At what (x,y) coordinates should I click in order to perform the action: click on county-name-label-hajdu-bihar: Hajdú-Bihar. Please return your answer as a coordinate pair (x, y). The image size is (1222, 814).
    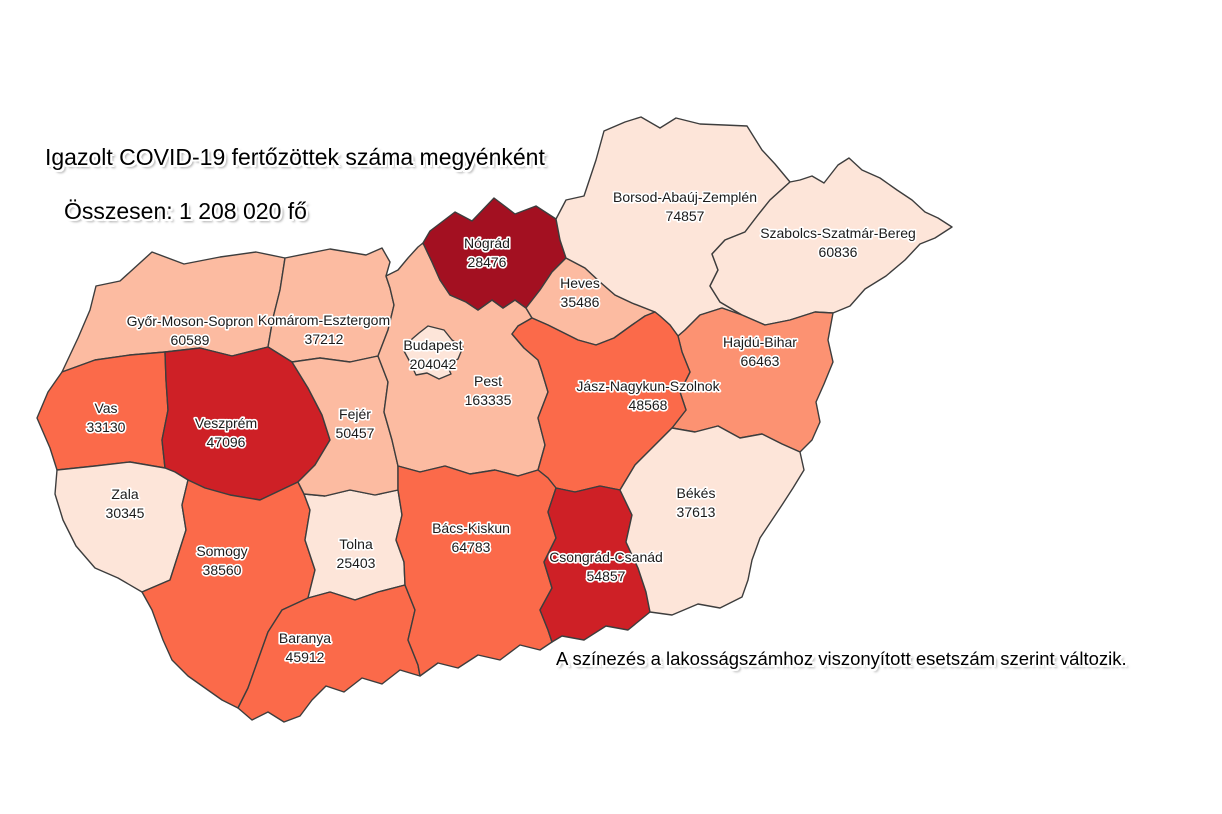
    Looking at the image, I should click on (760, 342).